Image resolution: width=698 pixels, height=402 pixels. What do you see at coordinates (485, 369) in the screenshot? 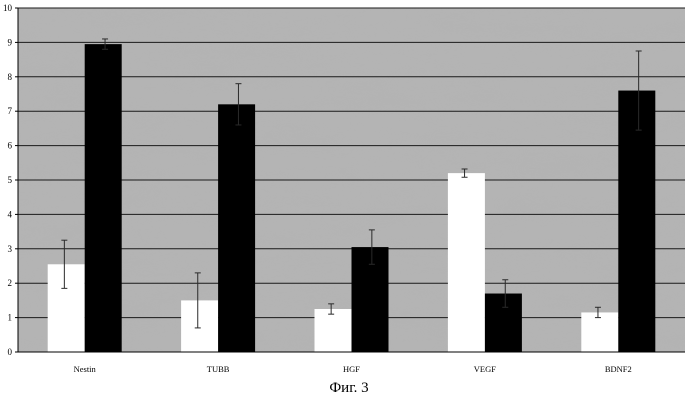
I see `x-tick-label: VEGF` at bounding box center [485, 369].